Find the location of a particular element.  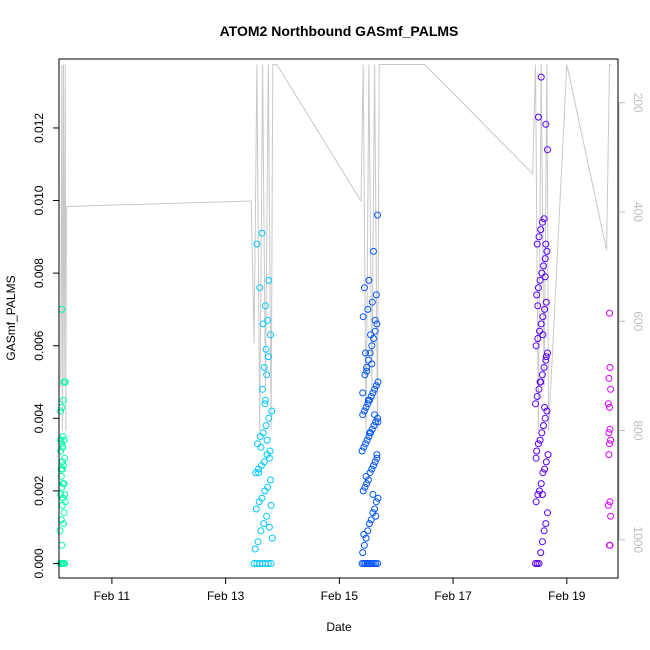

y-tick-label: 0.010 is located at coordinates (39, 200).